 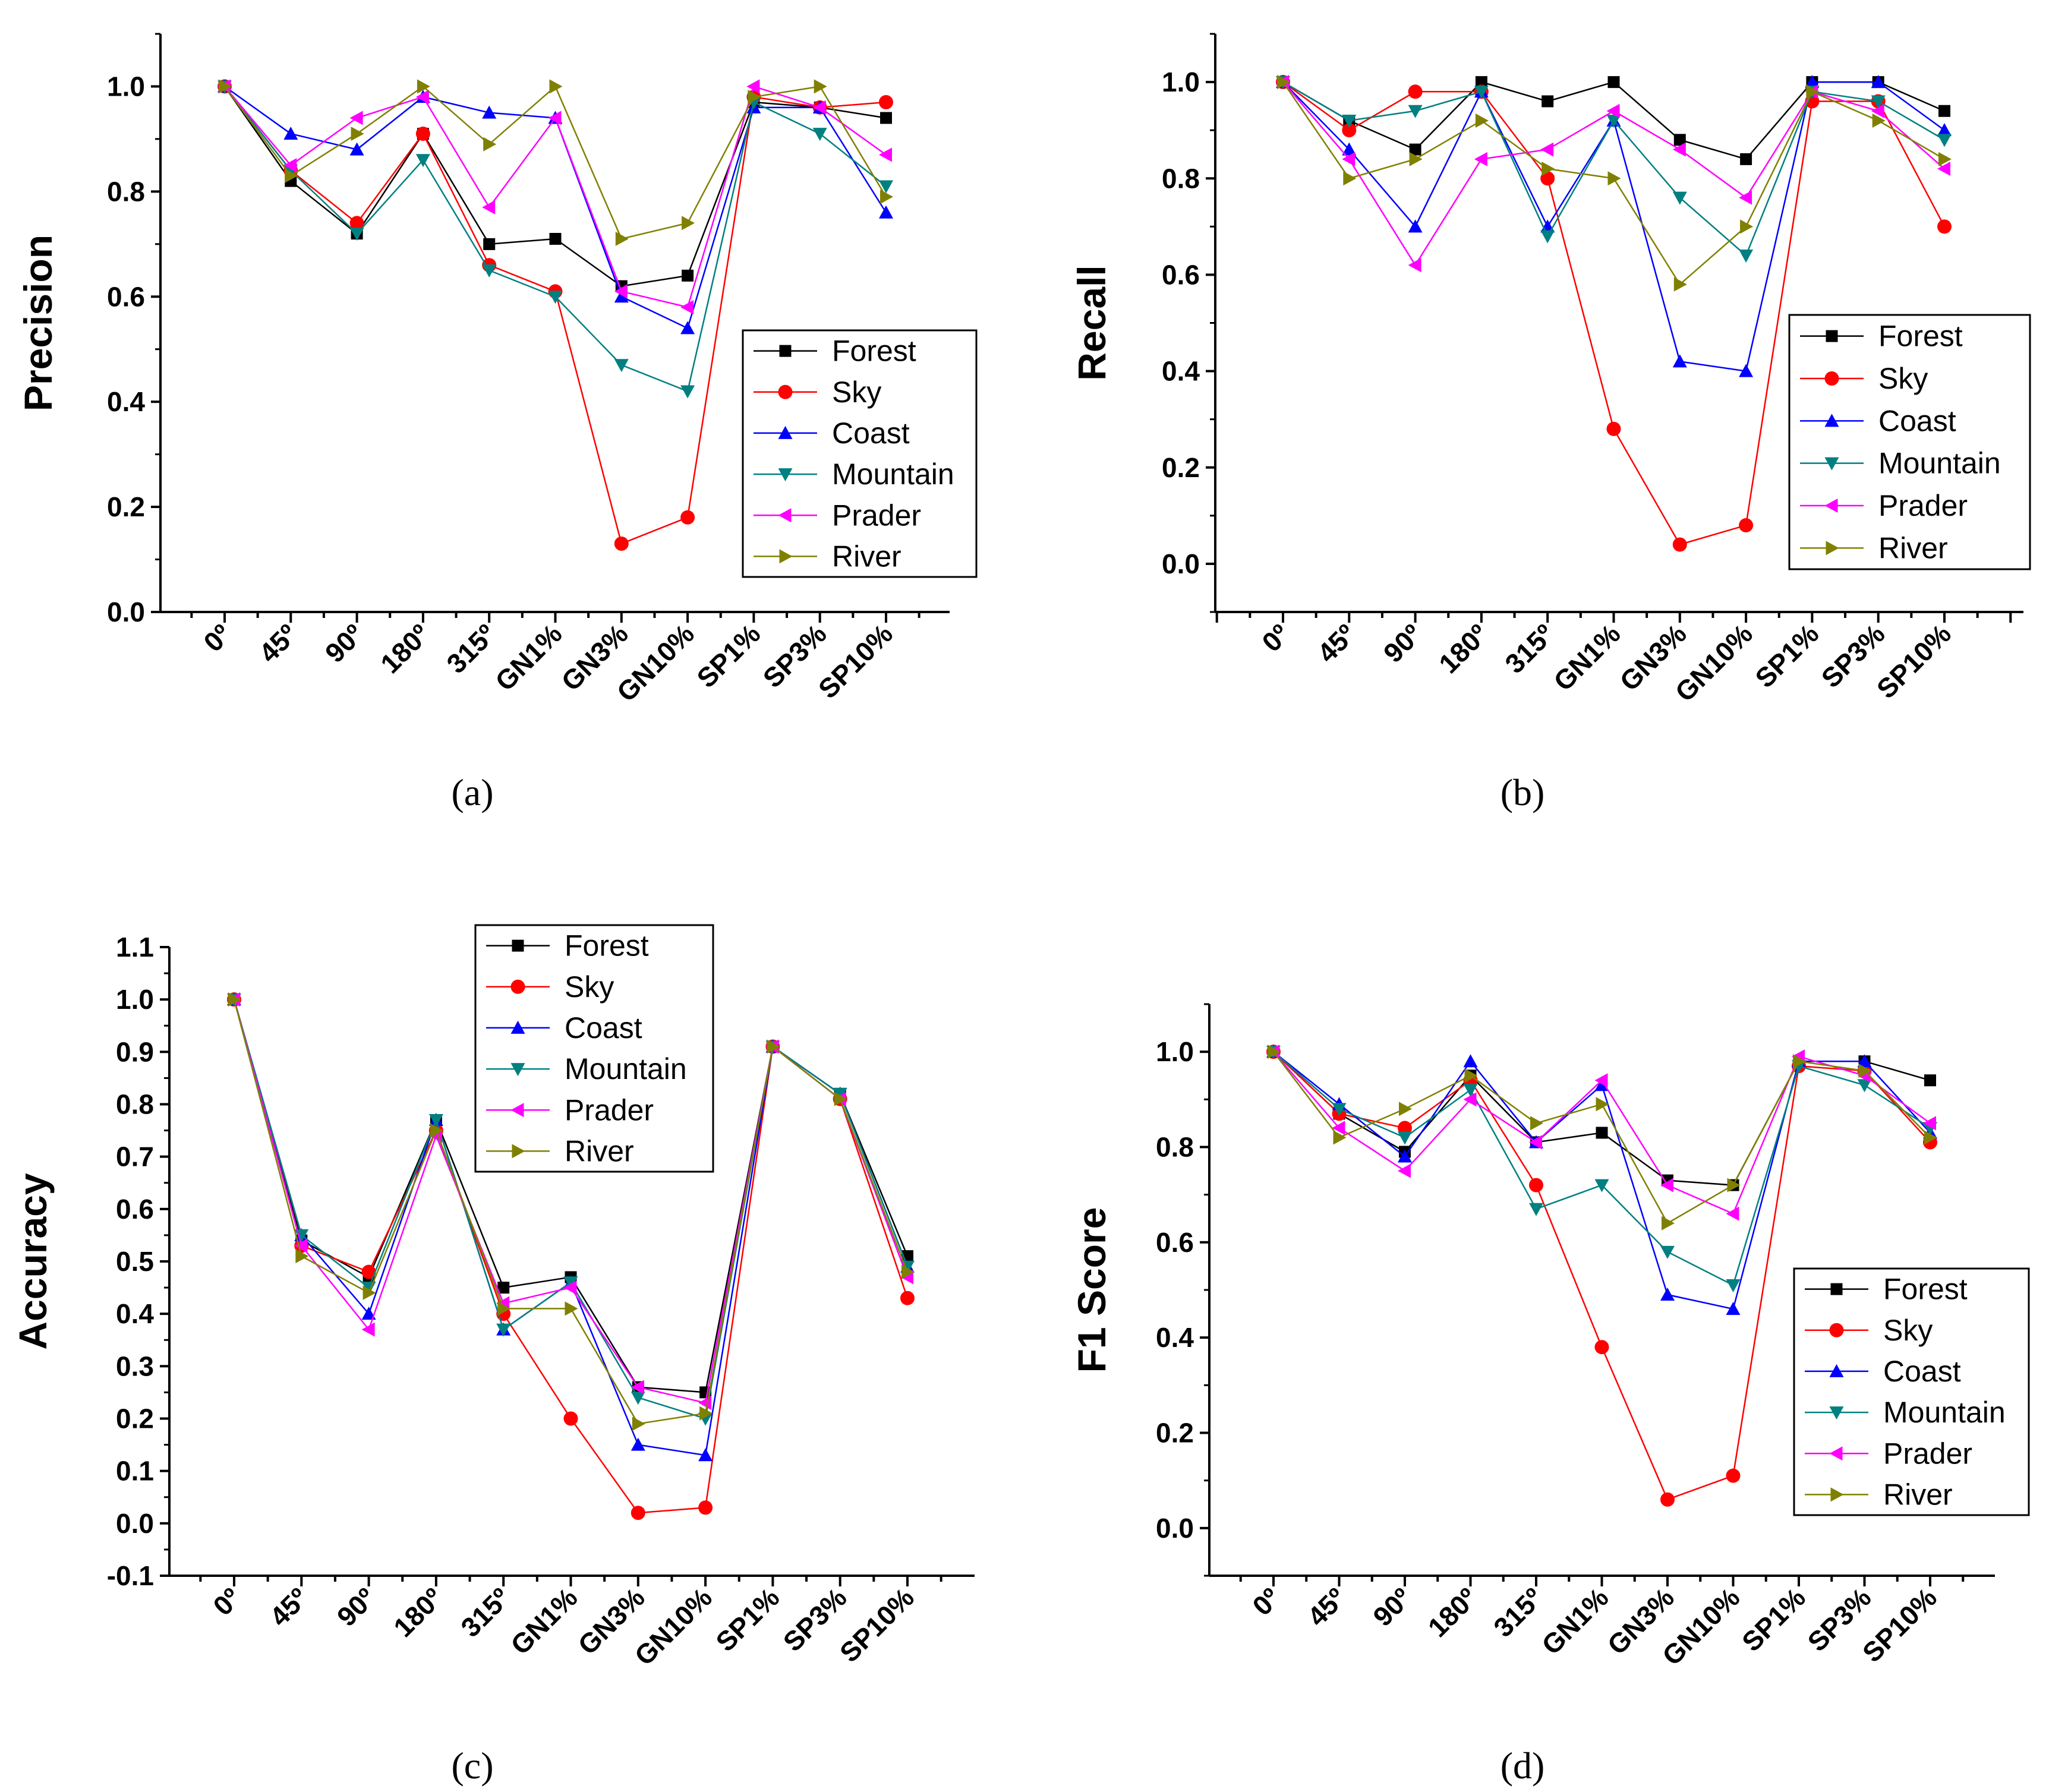 What do you see at coordinates (555, 162) in the screenshot?
I see `series-line` at bounding box center [555, 162].